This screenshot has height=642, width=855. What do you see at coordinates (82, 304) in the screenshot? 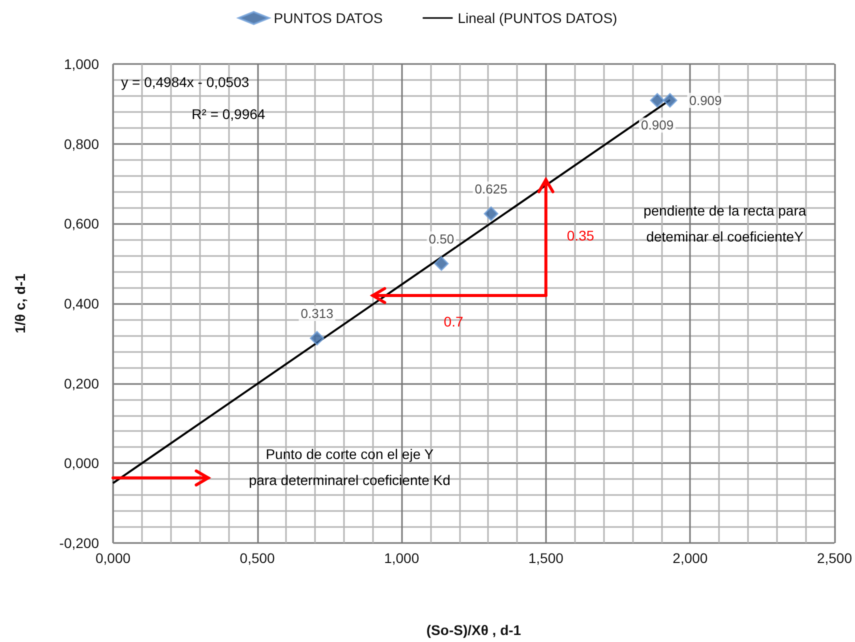
I see `y-tick-label: 0,400` at bounding box center [82, 304].